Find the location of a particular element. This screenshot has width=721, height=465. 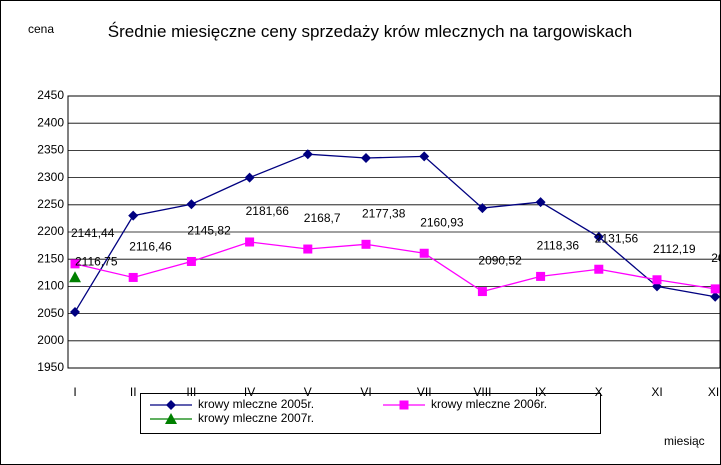

y-tick-label: 2200 is located at coordinates (50, 231).